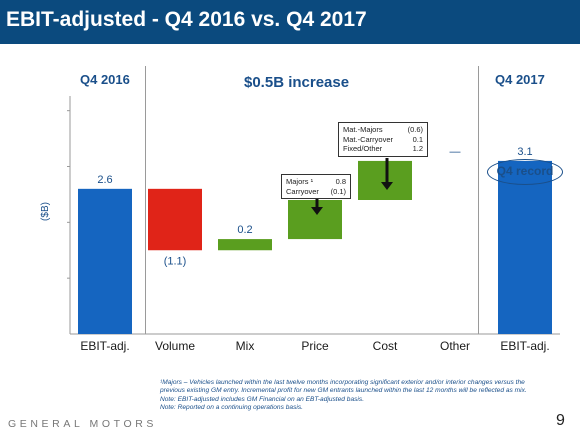 The height and width of the screenshot is (444, 580). Describe the element at coordinates (525, 172) in the screenshot. I see `q4-record-badge: Q4 record` at that location.